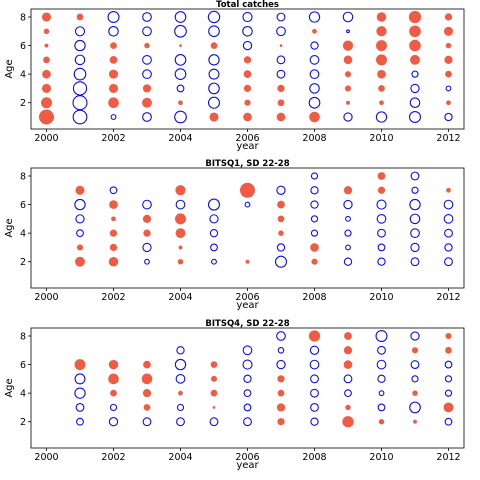 This screenshot has height=480, width=480. Describe the element at coordinates (314, 297) in the screenshot. I see `x-tick-label: 2008` at that location.